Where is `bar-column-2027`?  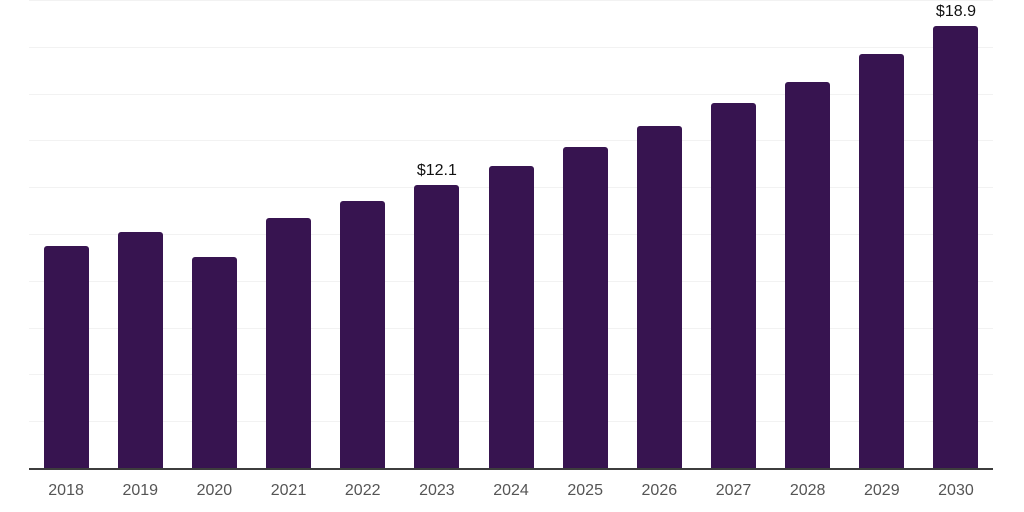
bar-column-2027 is located at coordinates (733, 234).